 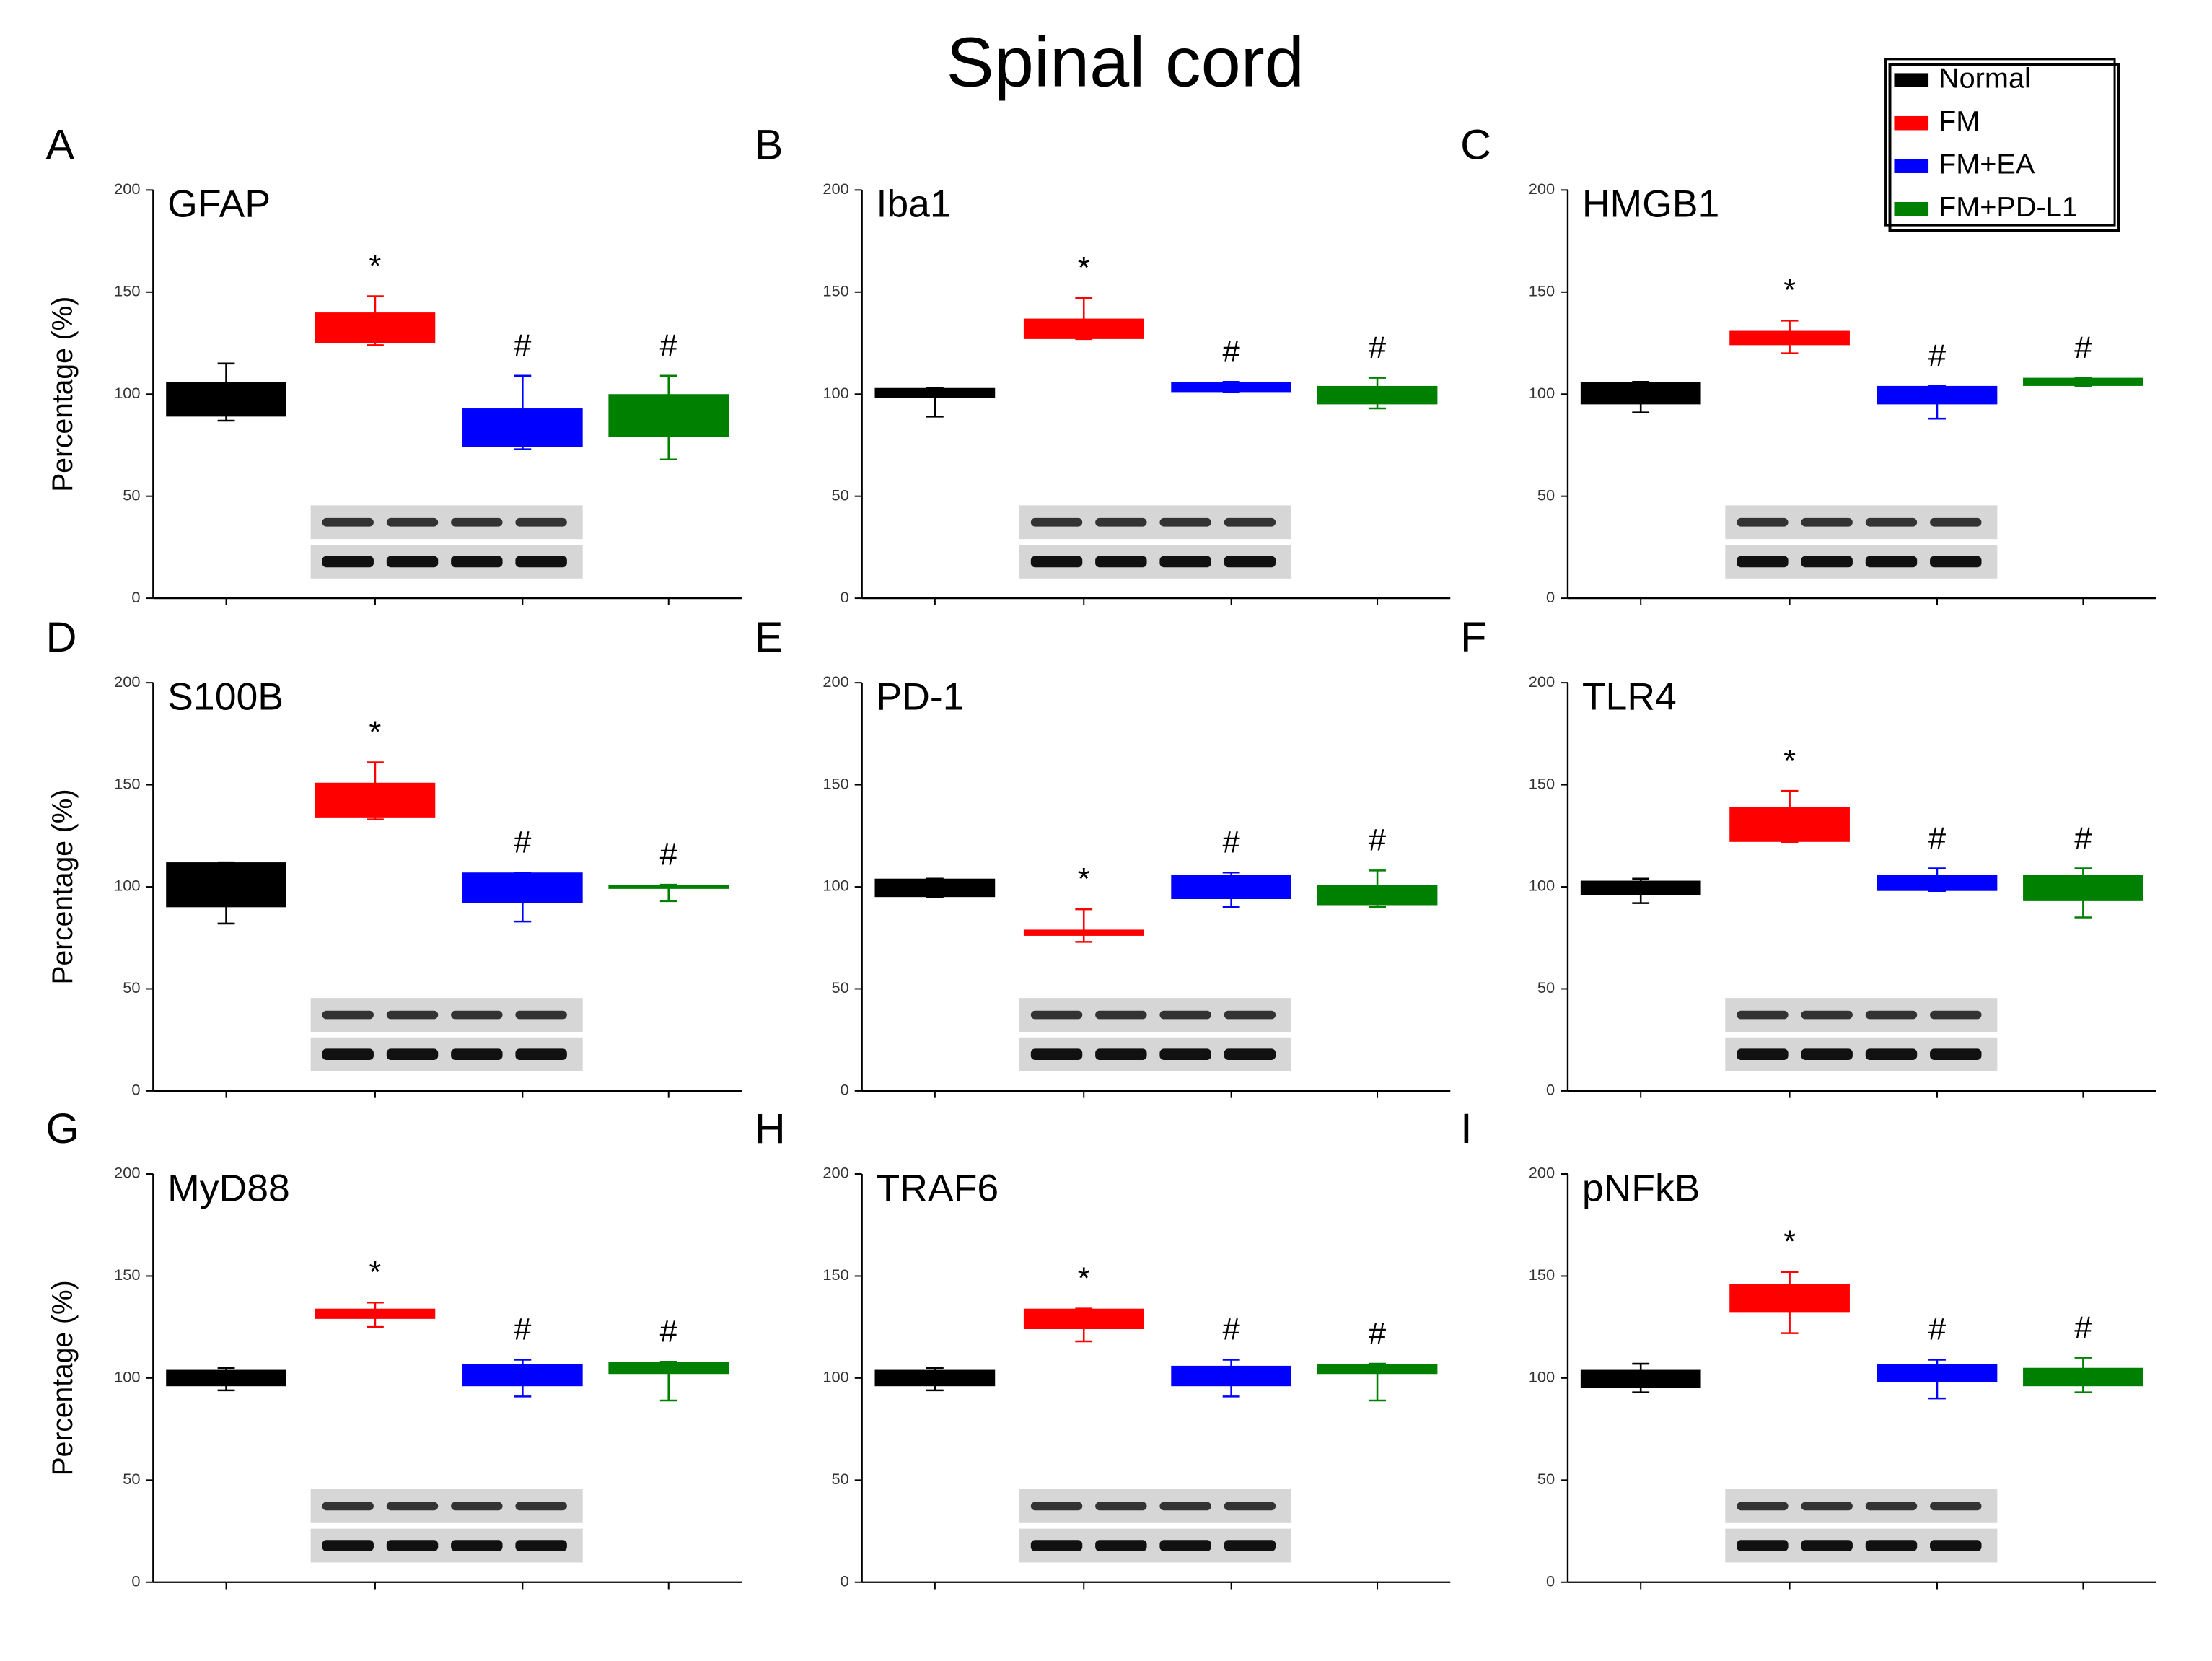 What do you see at coordinates (1125, 61) in the screenshot?
I see `figure-title: Spinal cord` at bounding box center [1125, 61].